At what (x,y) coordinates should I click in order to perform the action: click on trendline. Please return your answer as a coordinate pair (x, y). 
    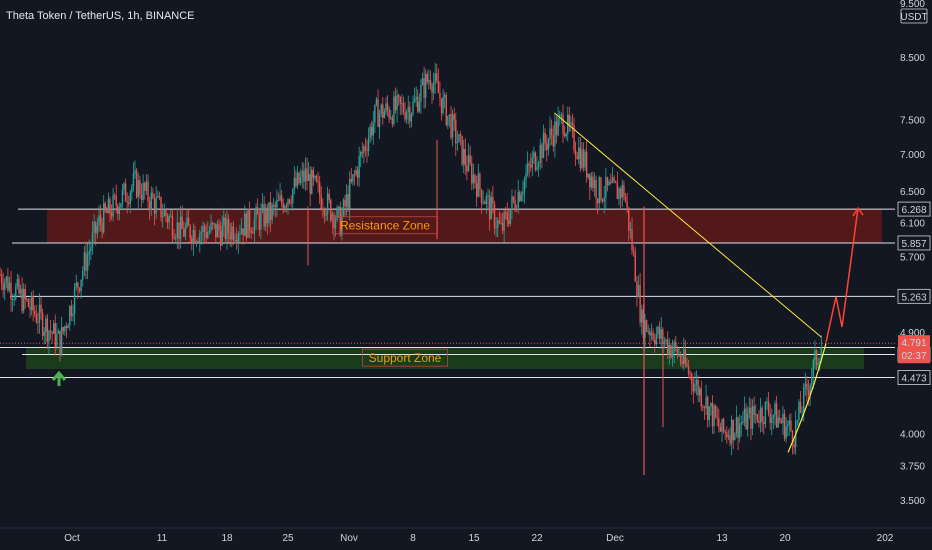
    Looking at the image, I should click on (688, 225).